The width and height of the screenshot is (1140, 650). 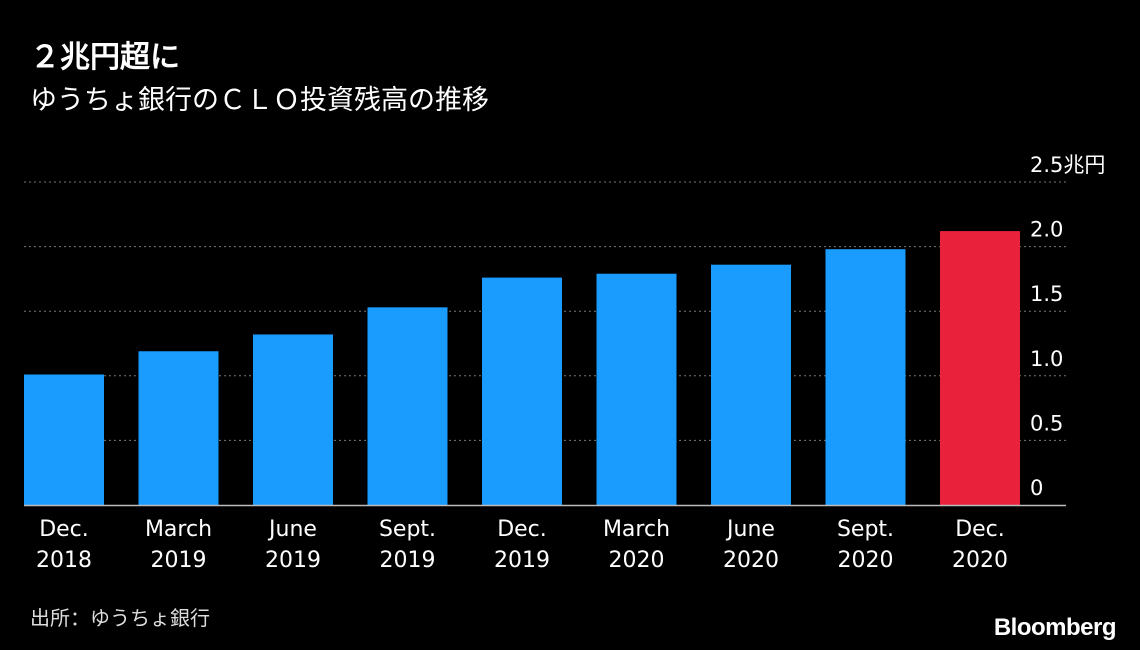 What do you see at coordinates (259, 100) in the screenshot?
I see `chart-subtitle: ゆうちょ銀行のＣＬＯ投資残高の推移` at bounding box center [259, 100].